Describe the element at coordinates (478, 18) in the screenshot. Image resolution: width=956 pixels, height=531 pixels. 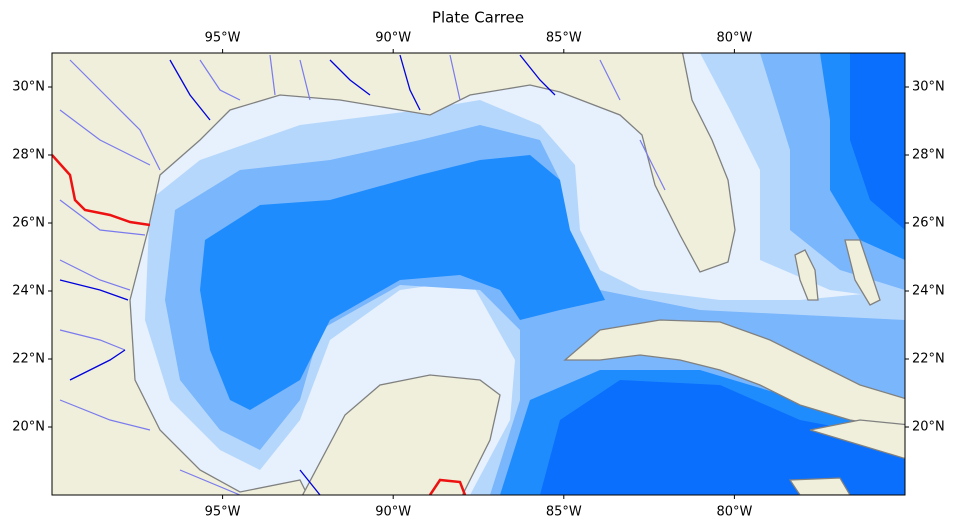
I see `map-title: Plate Carree` at that location.